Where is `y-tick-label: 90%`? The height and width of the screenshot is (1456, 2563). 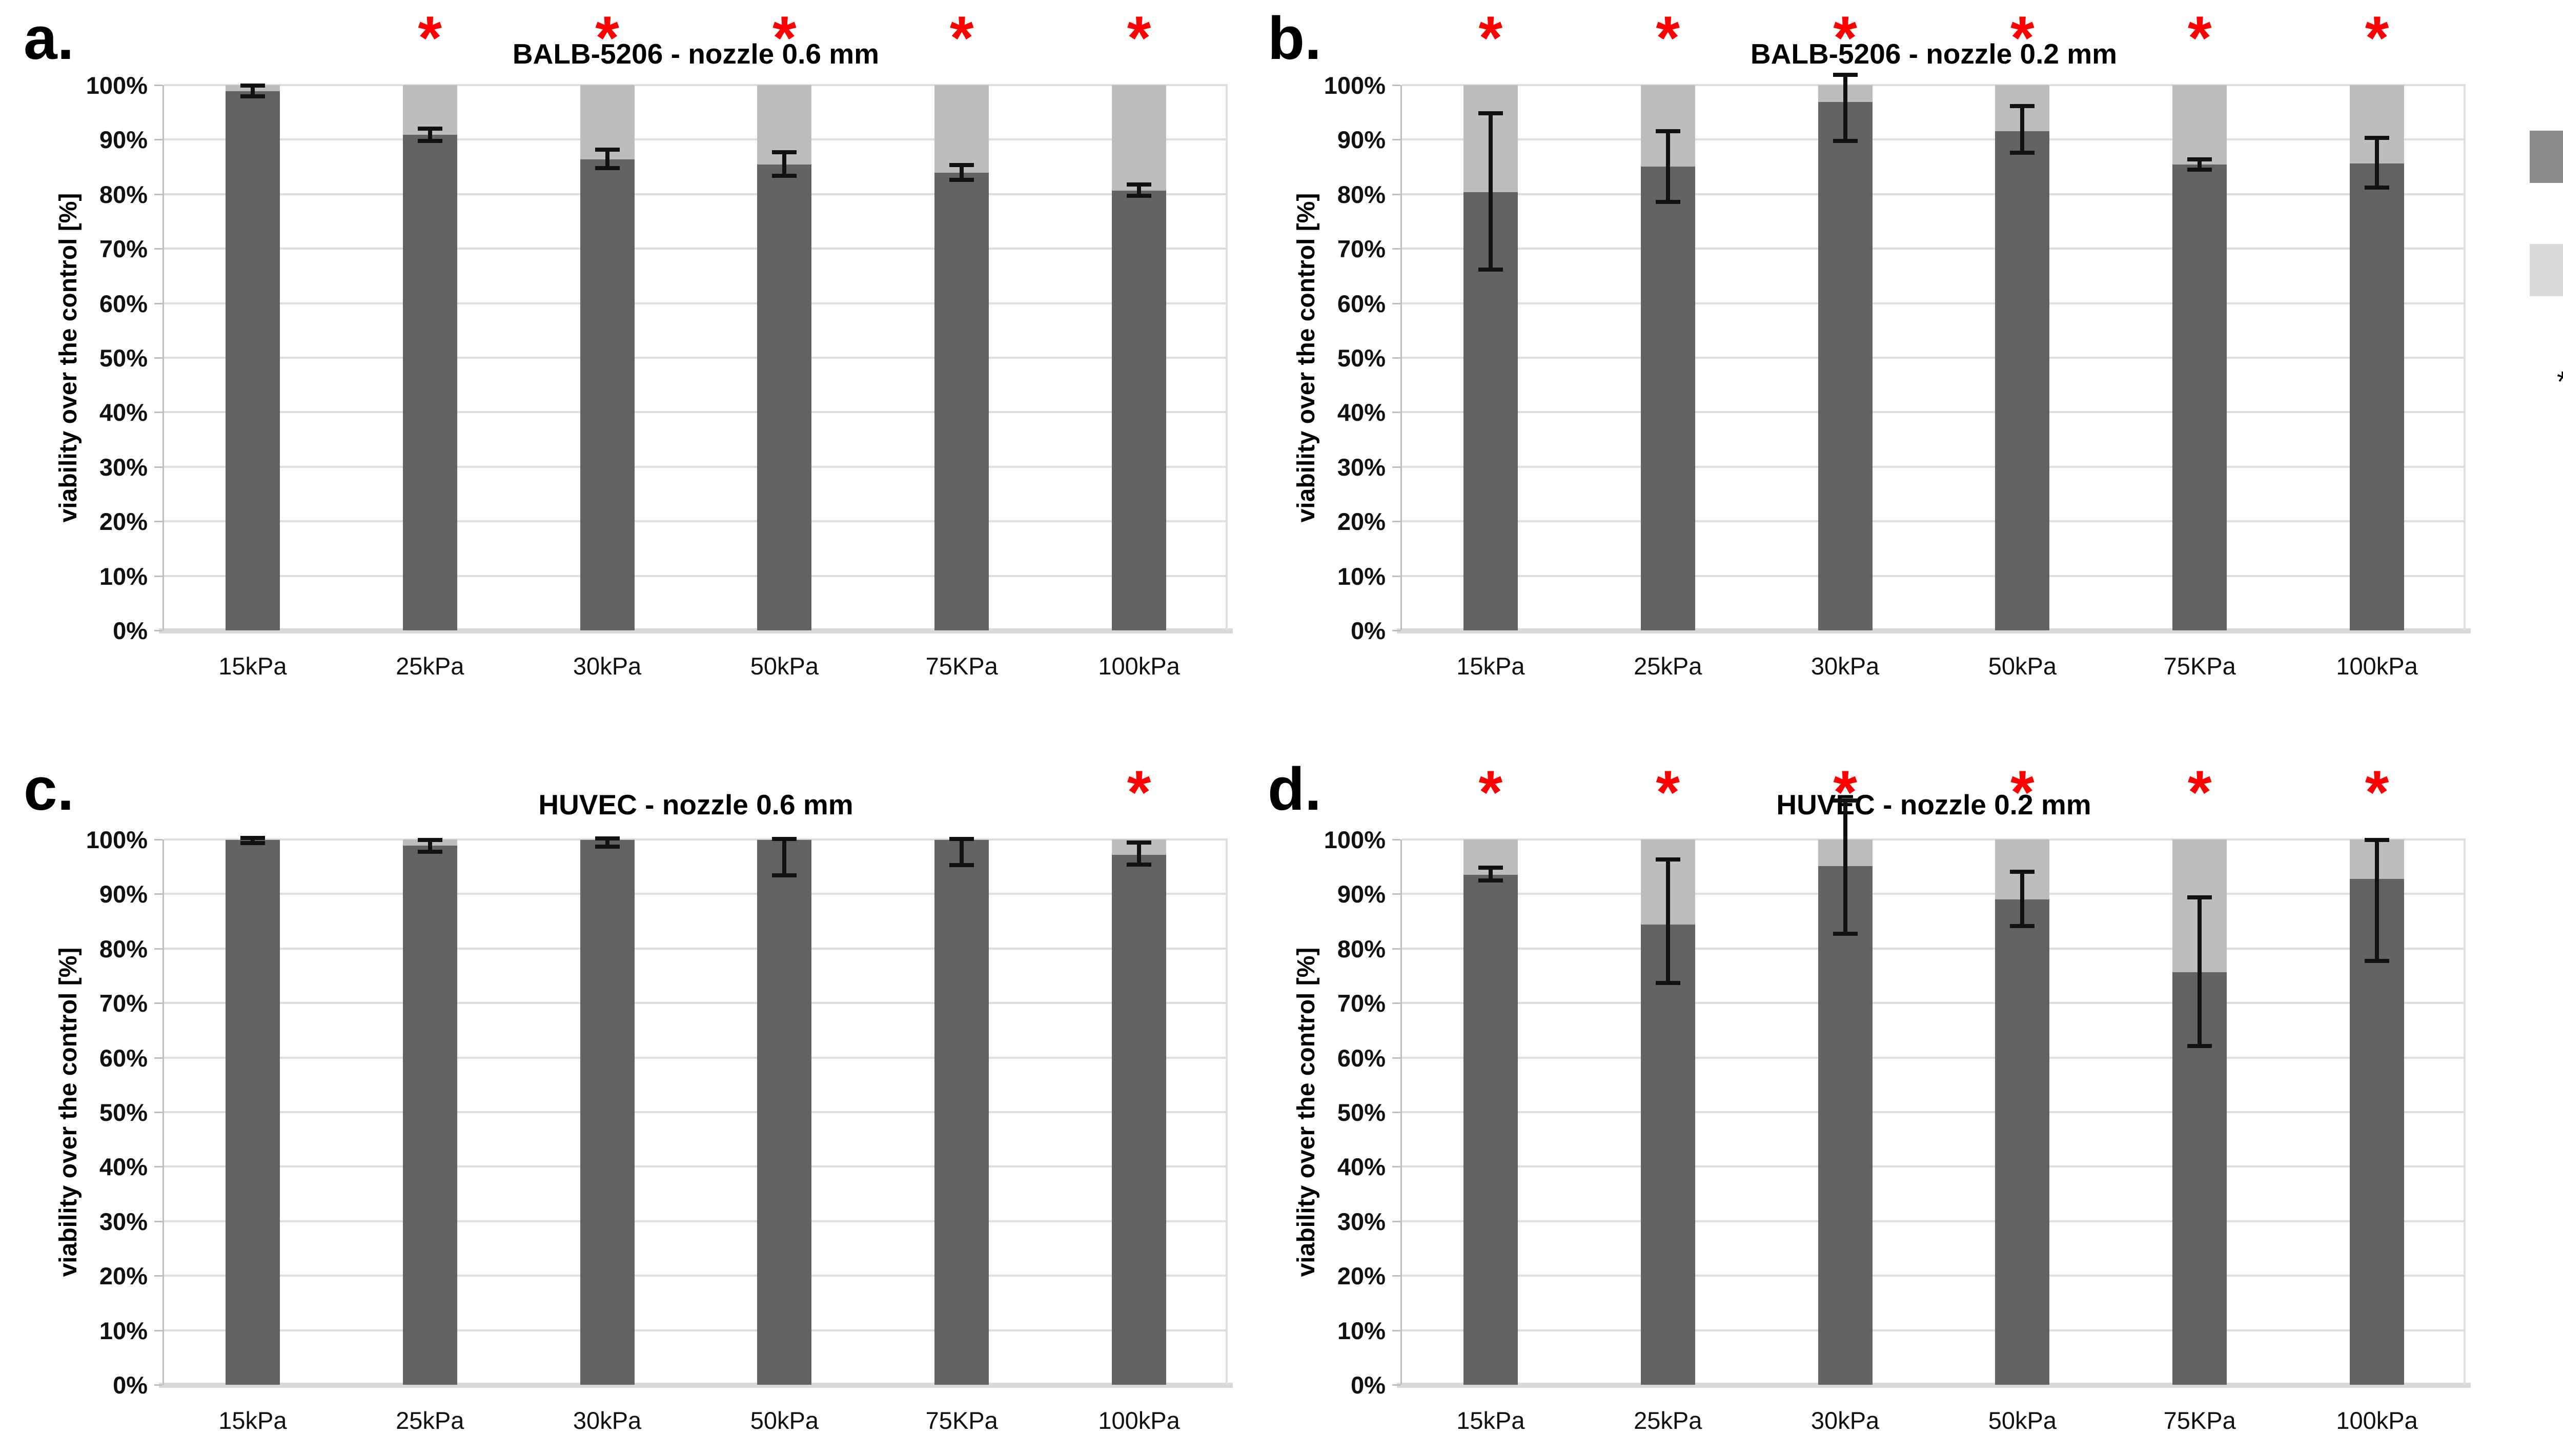 y-tick-label: 90% is located at coordinates (1361, 894).